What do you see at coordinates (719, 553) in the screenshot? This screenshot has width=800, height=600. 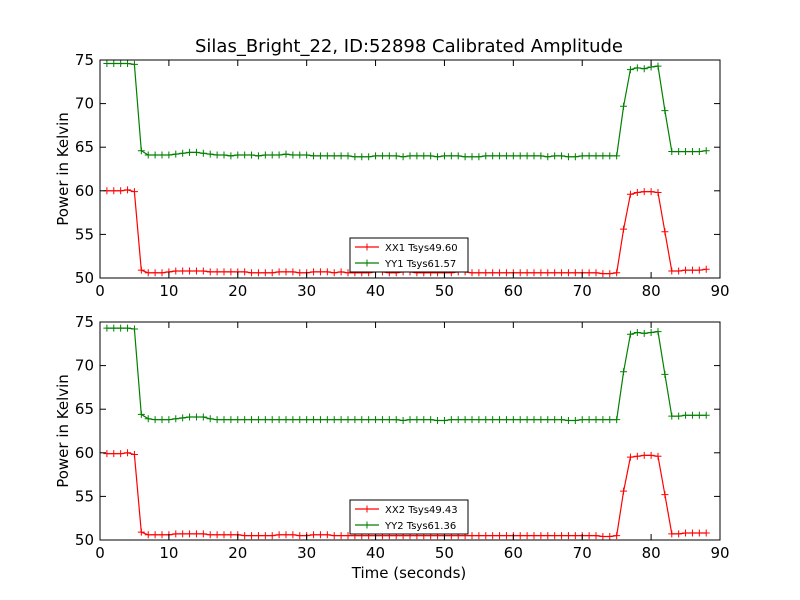 I see `x-tick-label: 90` at bounding box center [719, 553].